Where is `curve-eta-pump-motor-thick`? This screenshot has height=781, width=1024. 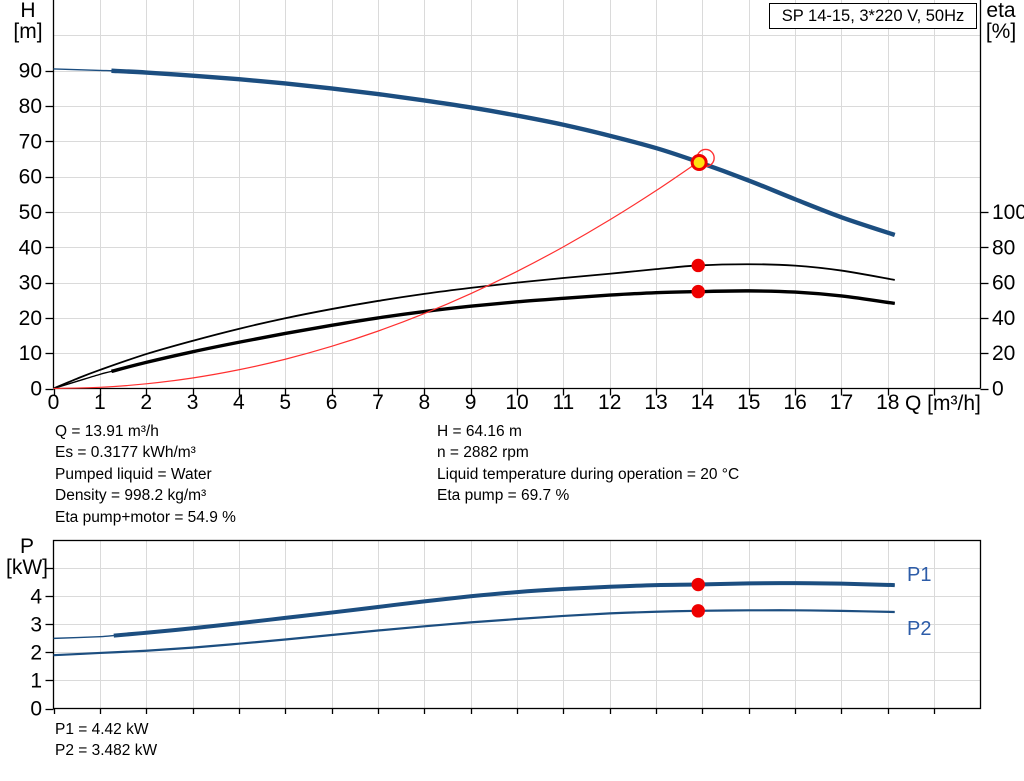 curve-eta-pump-motor-thick is located at coordinates (503, 331).